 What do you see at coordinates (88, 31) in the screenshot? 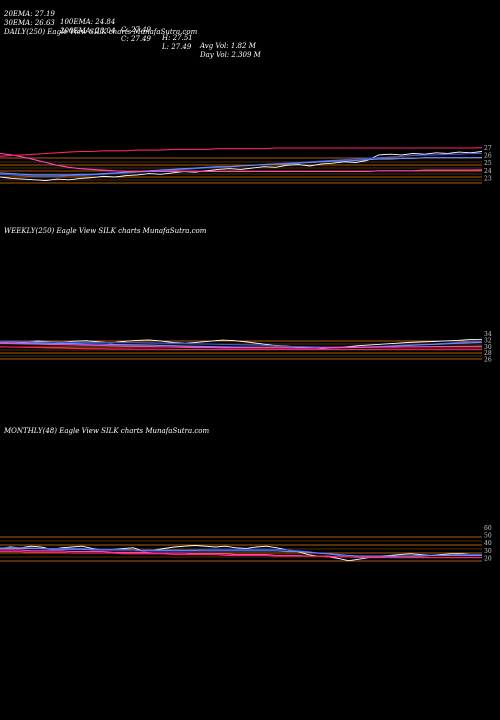
I see `header-200ema: 200EMA: 28.04` at bounding box center [88, 31].